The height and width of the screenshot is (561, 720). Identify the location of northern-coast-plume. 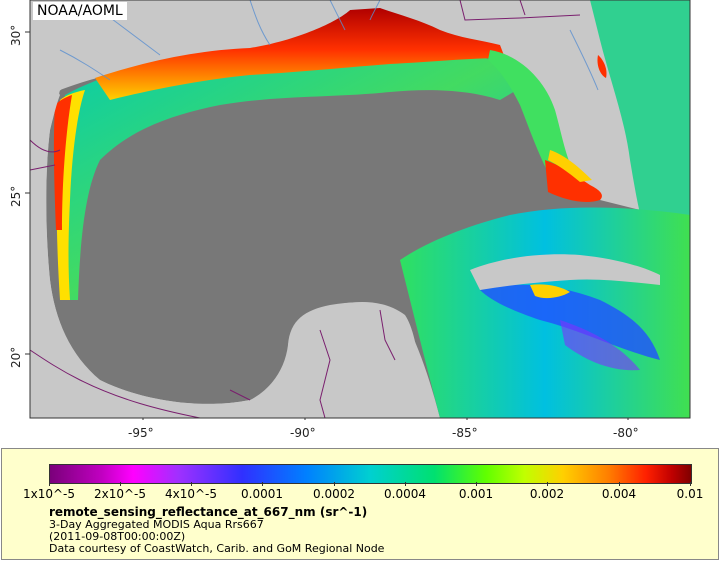
(300, 54).